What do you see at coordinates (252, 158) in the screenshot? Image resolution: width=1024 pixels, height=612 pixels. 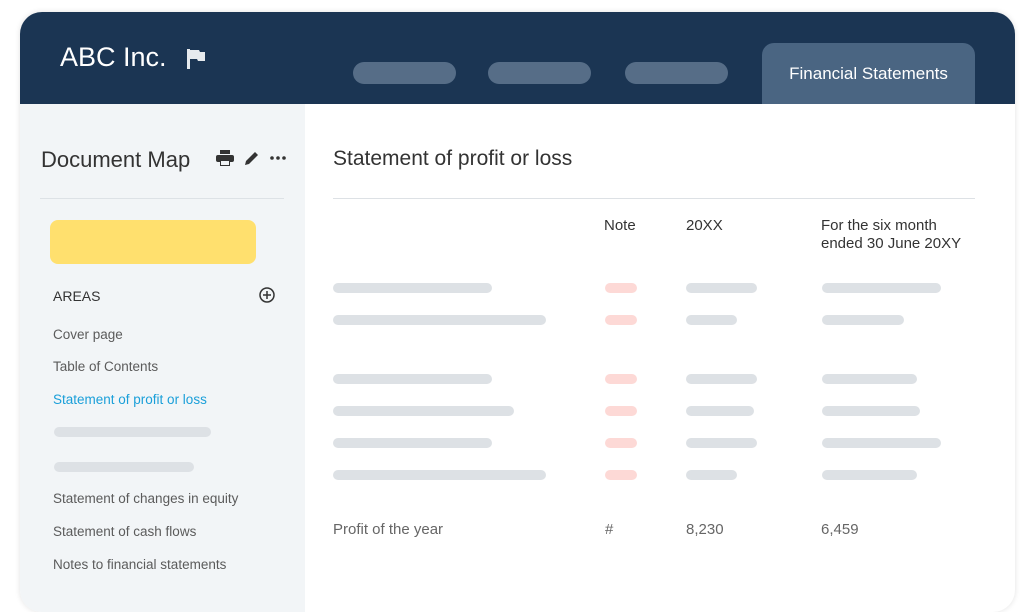 I see `edit-icon` at bounding box center [252, 158].